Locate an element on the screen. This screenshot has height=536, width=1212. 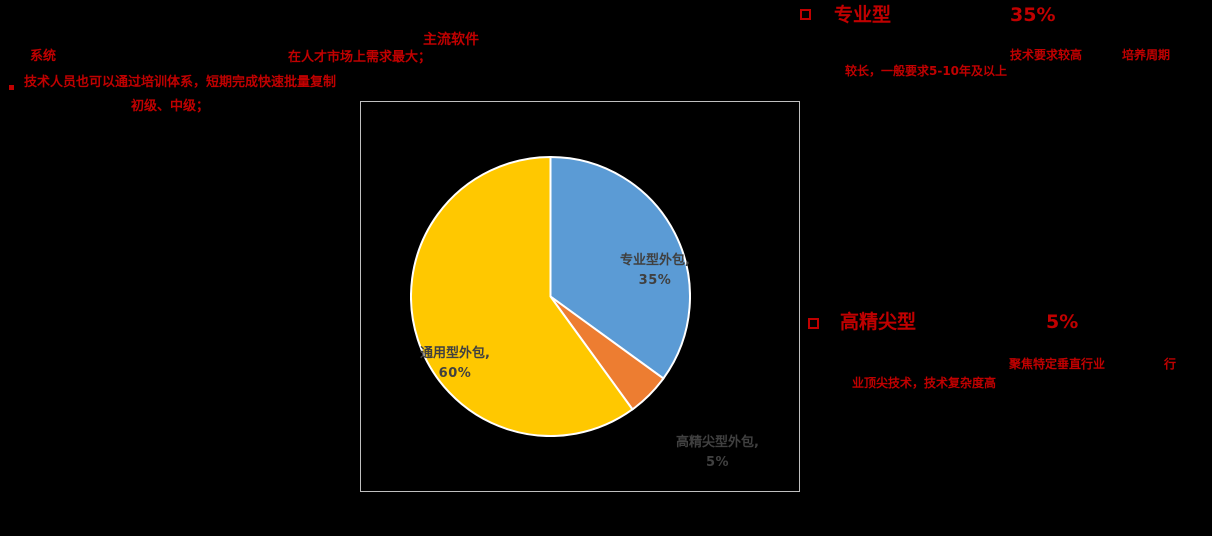
note-professional-desc-b: 培养周期 is located at coordinates (1146, 55).